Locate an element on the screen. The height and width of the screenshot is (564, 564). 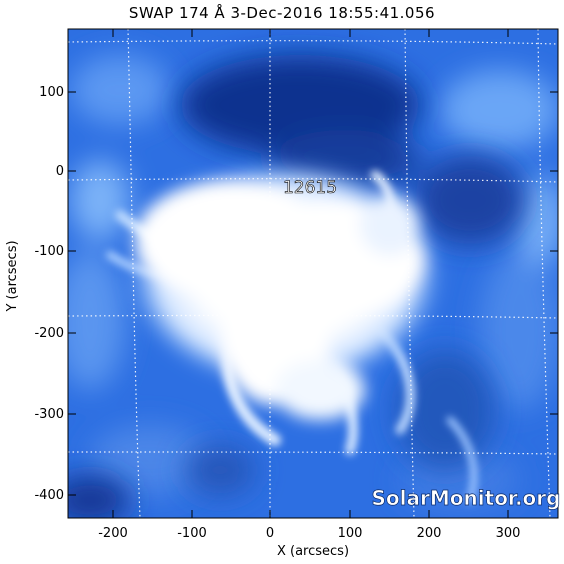
active-region-label: 12615 is located at coordinates (310, 188).